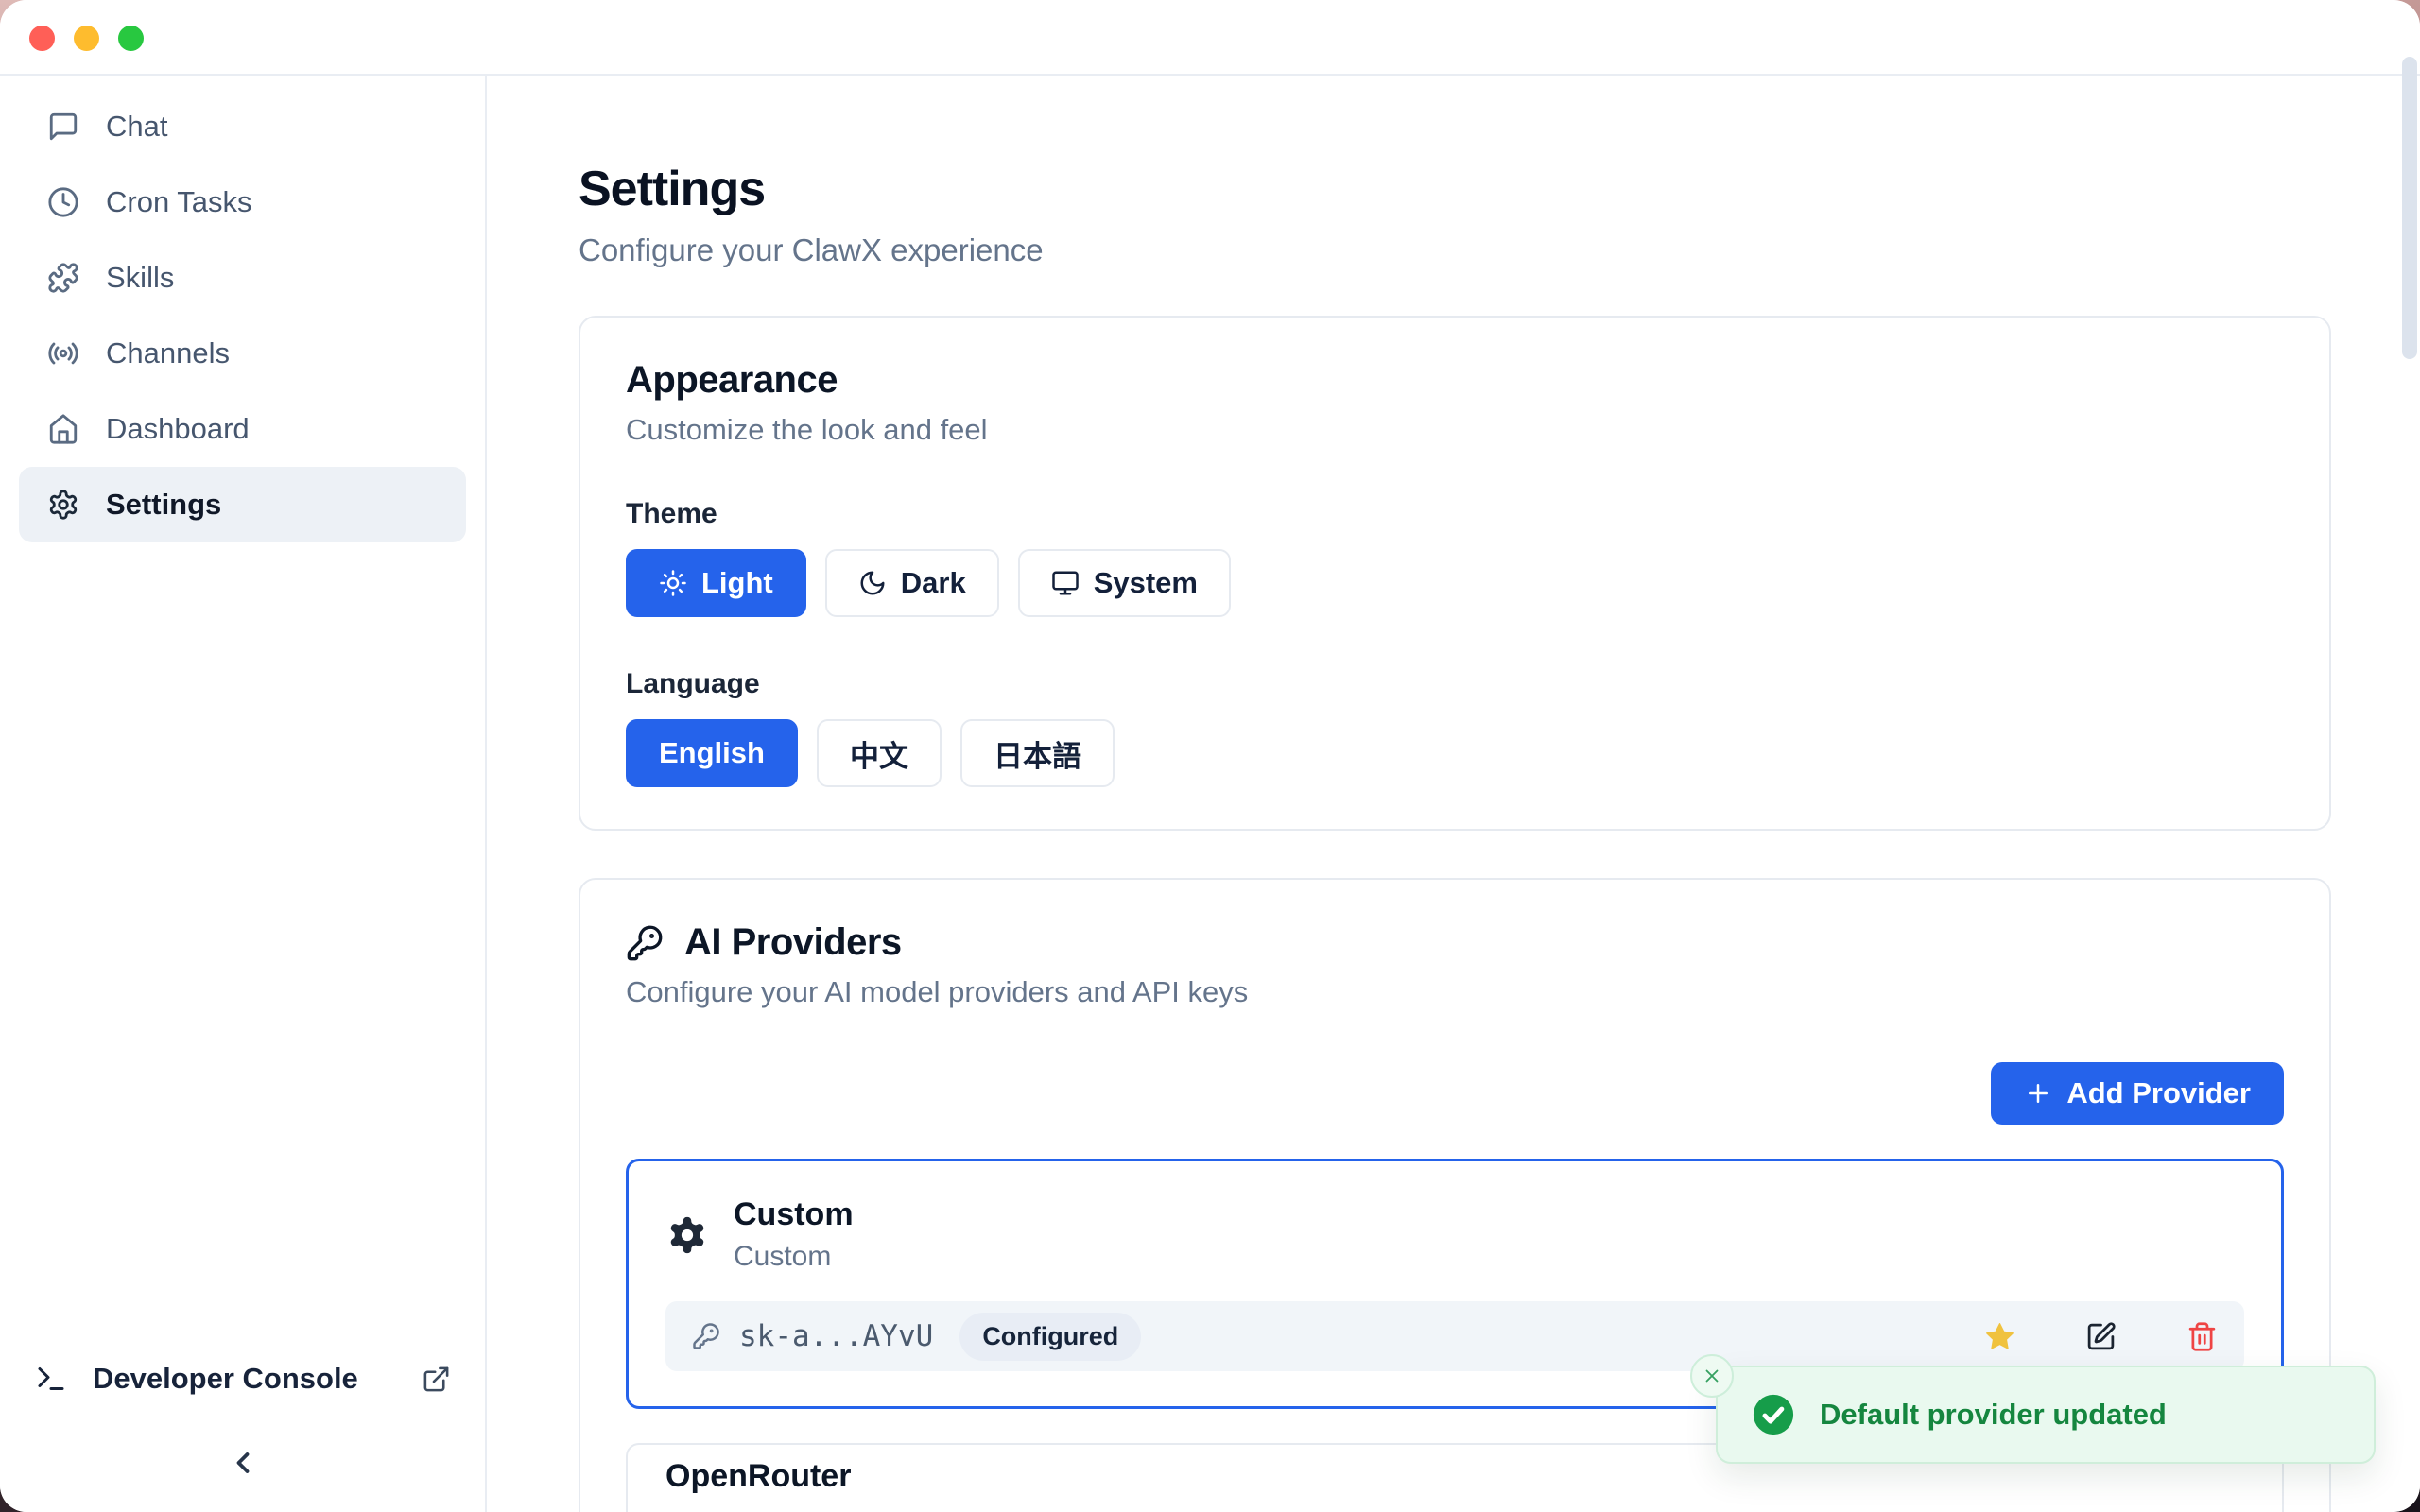 The height and width of the screenshot is (1512, 2420). What do you see at coordinates (836, 1336) in the screenshot?
I see `api-key-masked: sk-a...AYvU` at bounding box center [836, 1336].